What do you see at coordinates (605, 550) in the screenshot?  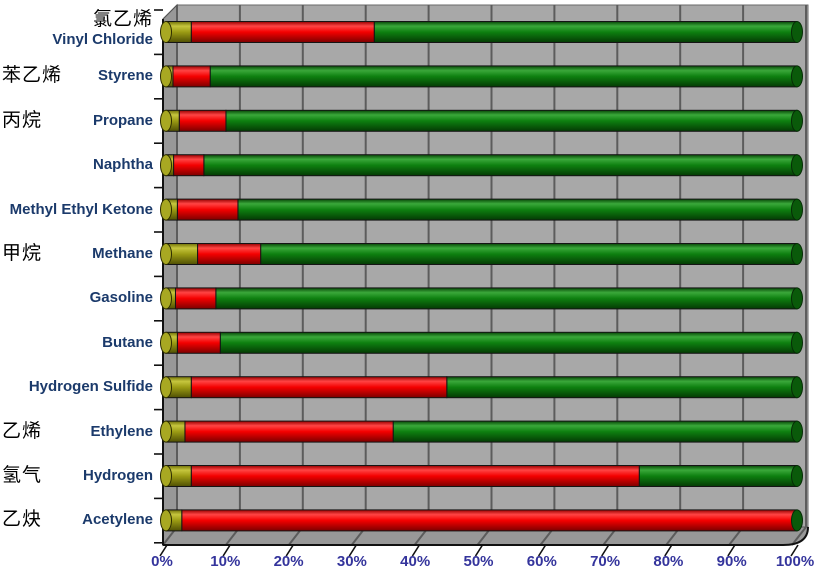 I see `x-tick-70-` at bounding box center [605, 550].